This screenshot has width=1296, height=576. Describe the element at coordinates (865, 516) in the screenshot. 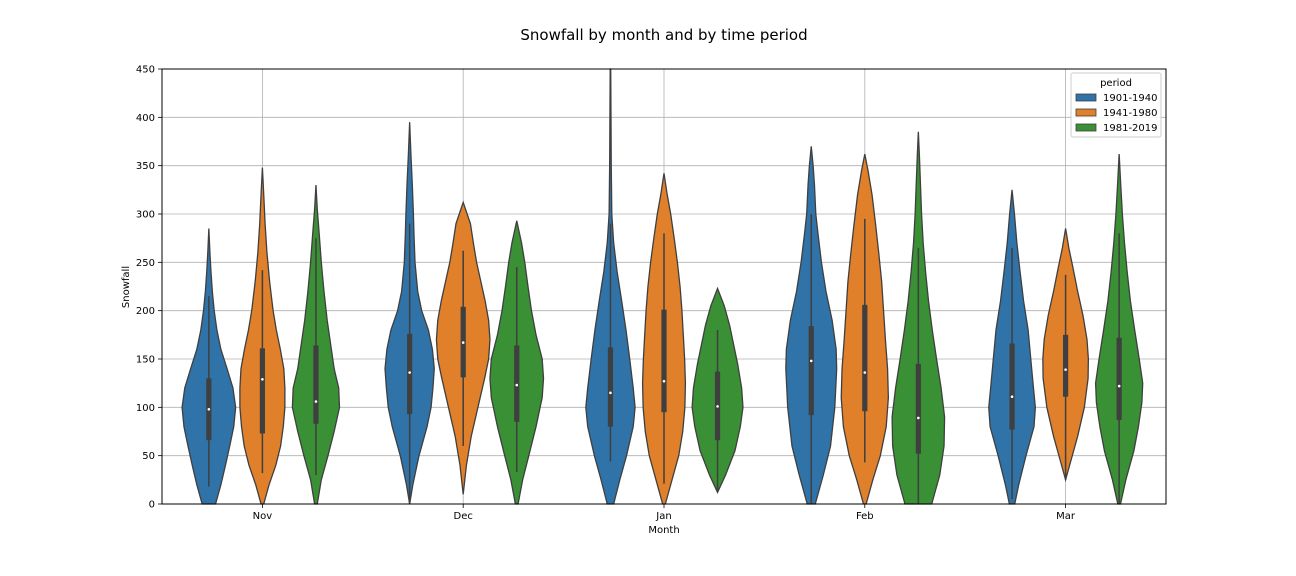

I see `x-tick-label: Feb` at that location.